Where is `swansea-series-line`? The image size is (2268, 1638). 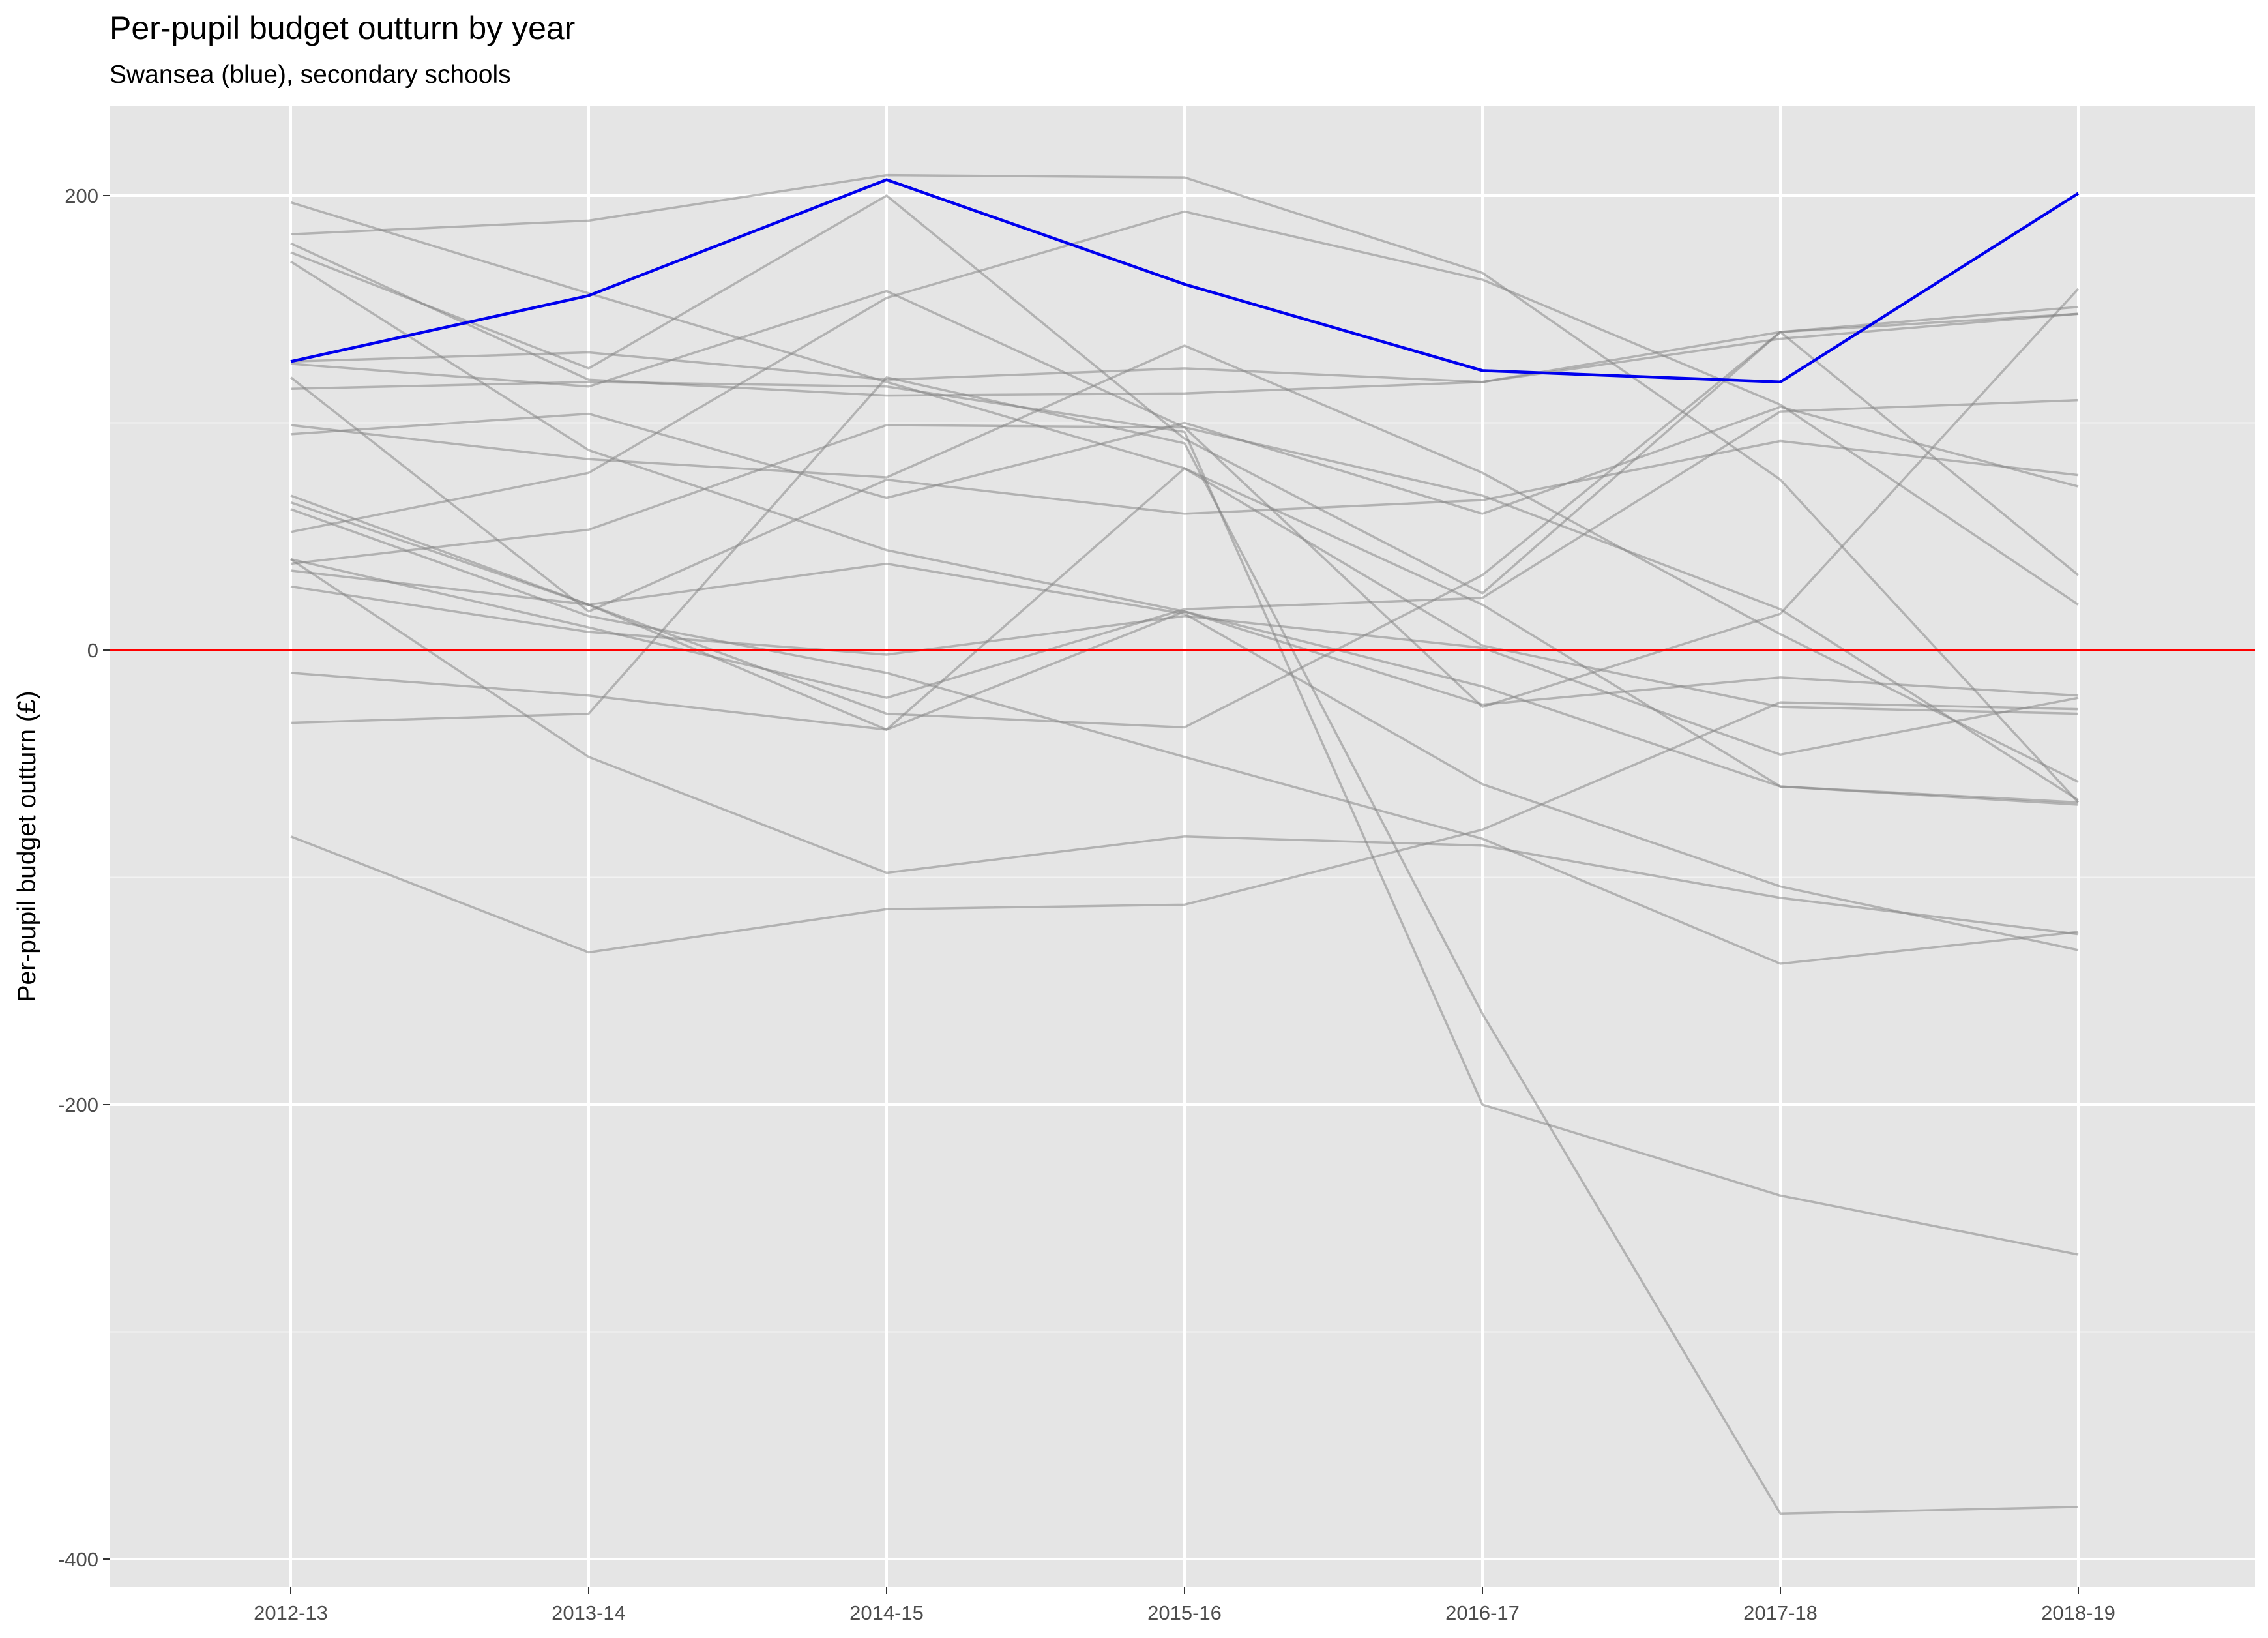
swansea-series-line is located at coordinates (1185, 281).